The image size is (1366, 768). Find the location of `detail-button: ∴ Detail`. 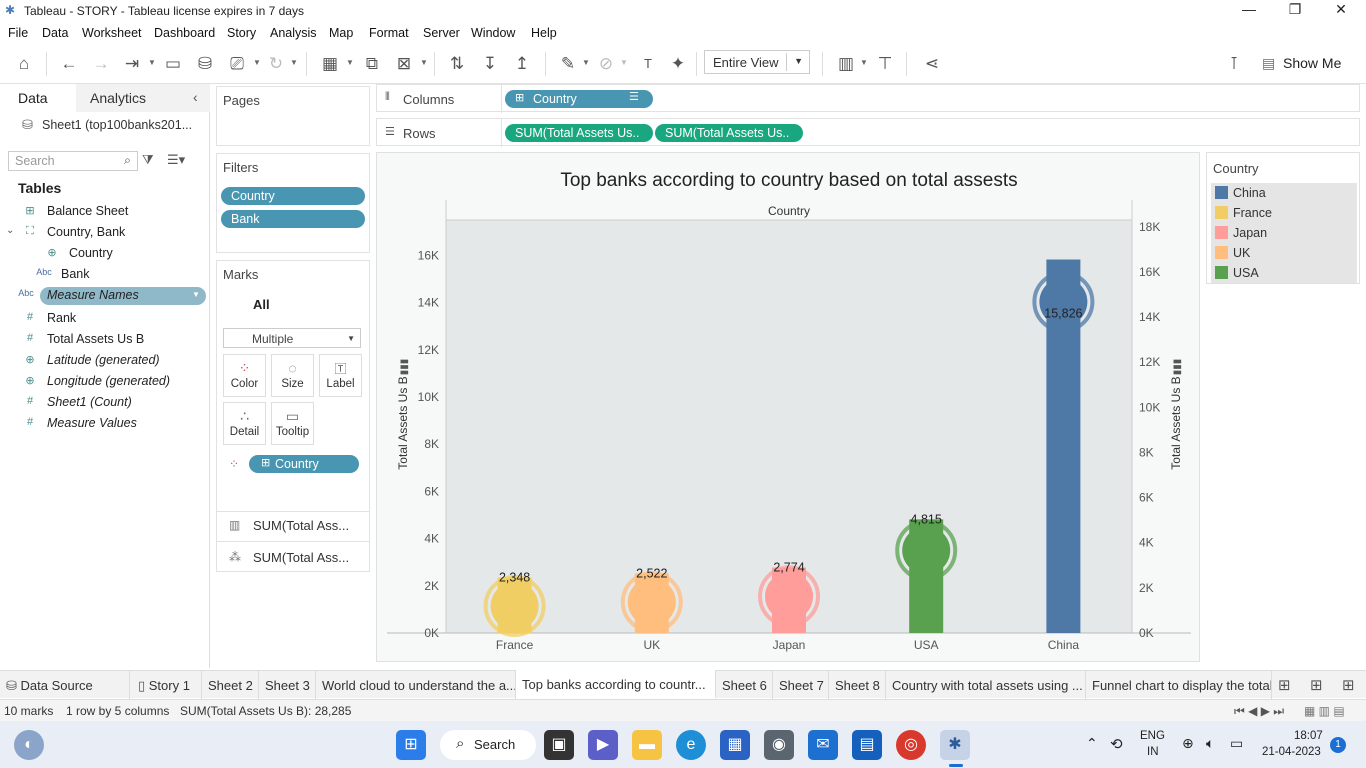

detail-button: ∴ Detail is located at coordinates (244, 423).